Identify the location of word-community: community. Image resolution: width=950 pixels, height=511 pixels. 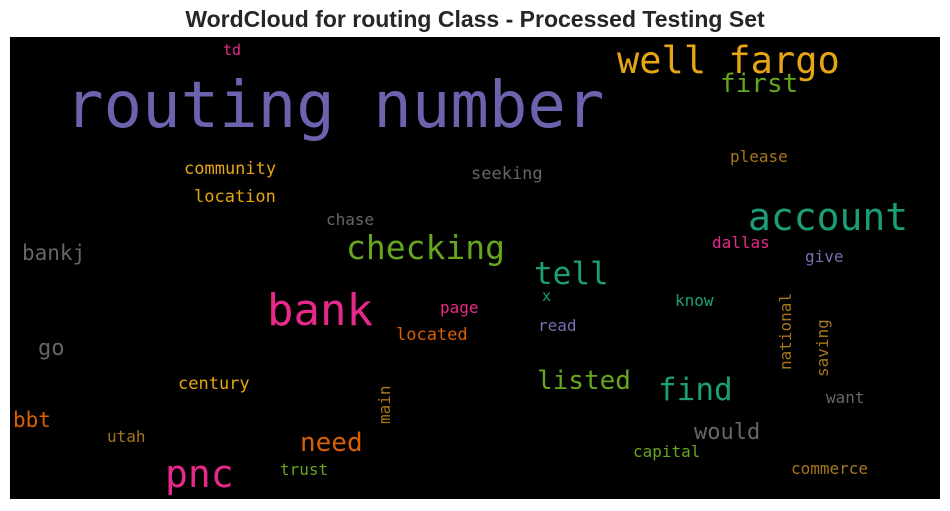
(230, 169).